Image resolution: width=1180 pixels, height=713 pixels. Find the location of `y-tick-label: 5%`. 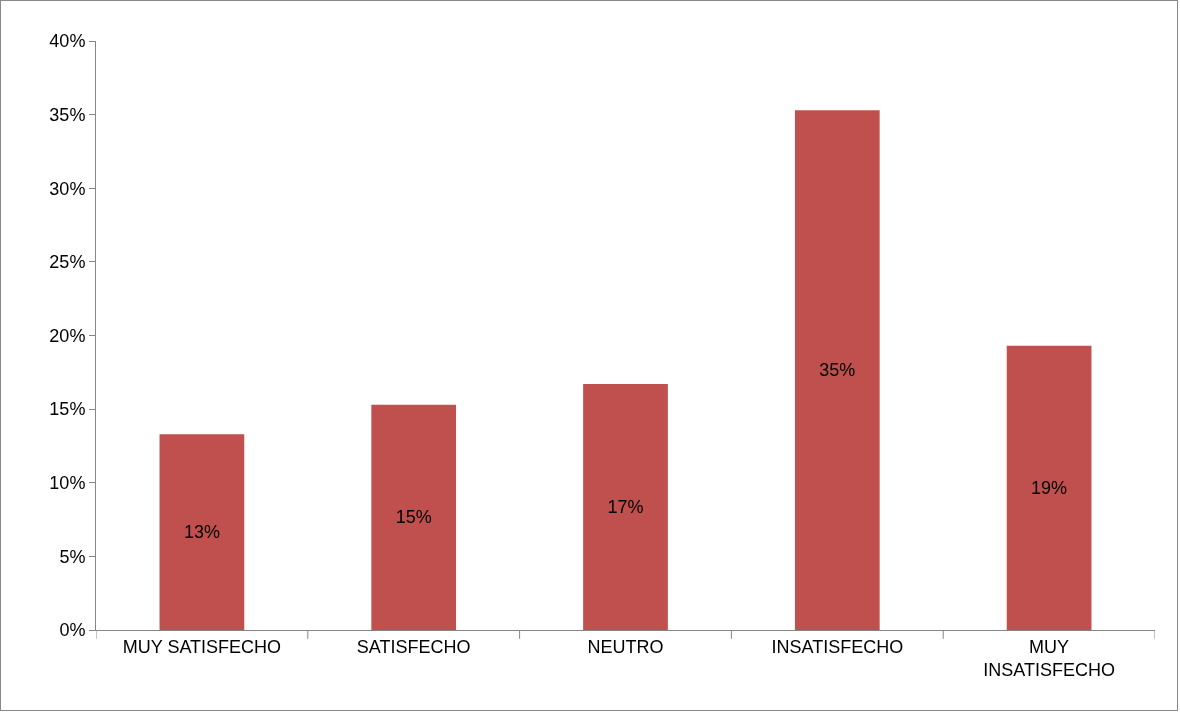

y-tick-label: 5% is located at coordinates (72, 556).